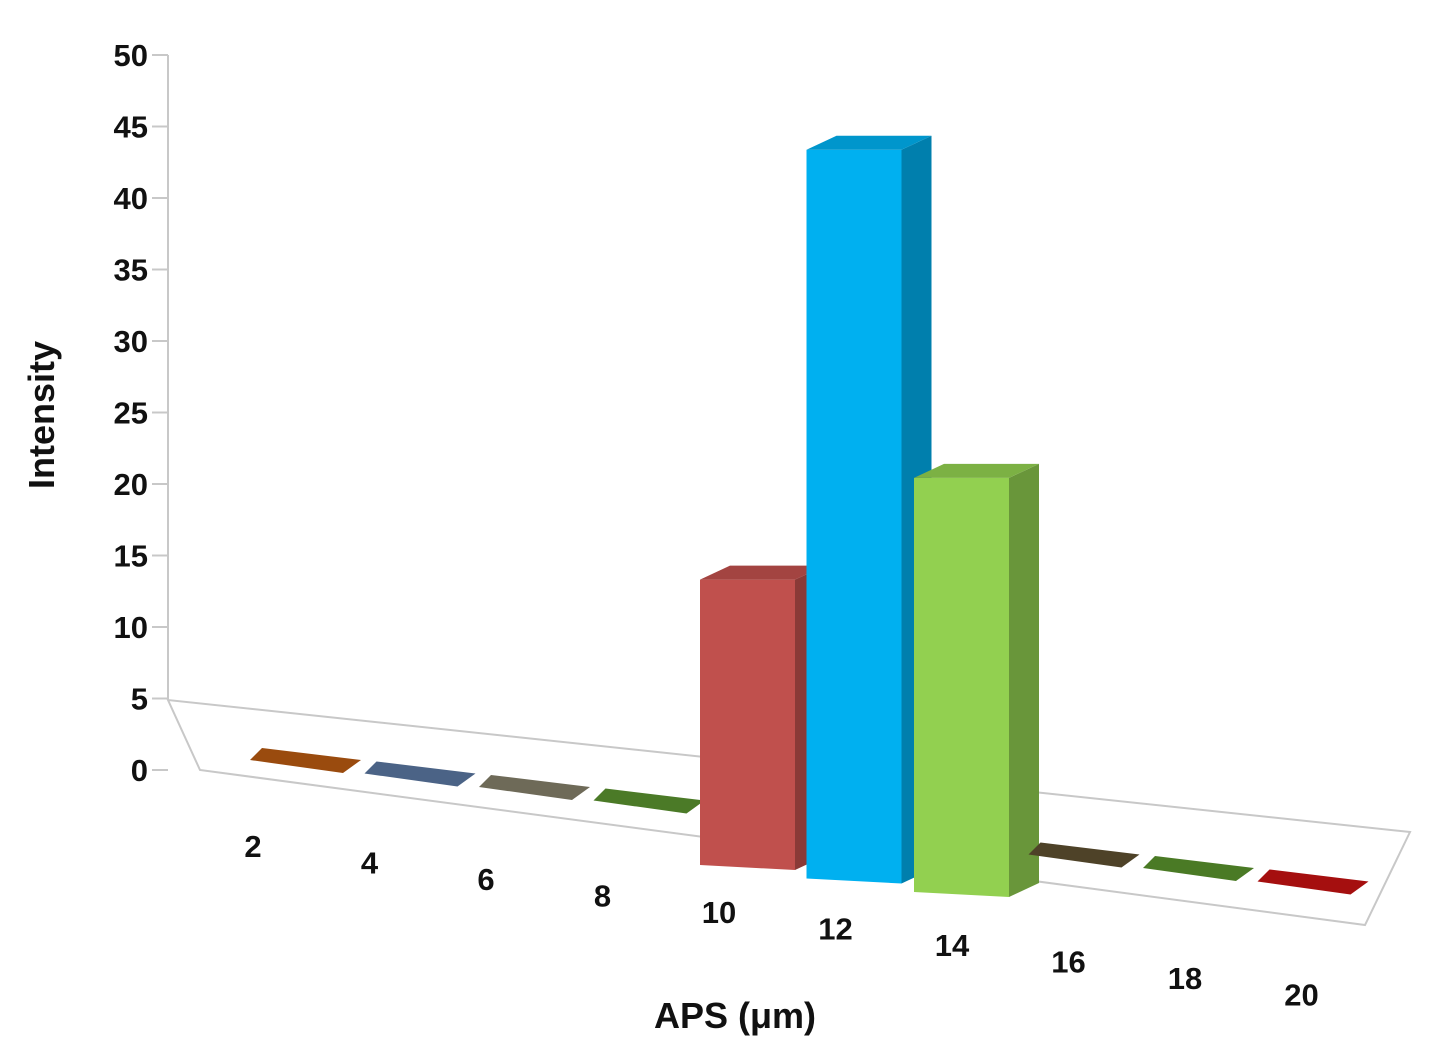 The height and width of the screenshot is (1061, 1433). What do you see at coordinates (131, 341) in the screenshot?
I see `y-tick-label: 30` at bounding box center [131, 341].